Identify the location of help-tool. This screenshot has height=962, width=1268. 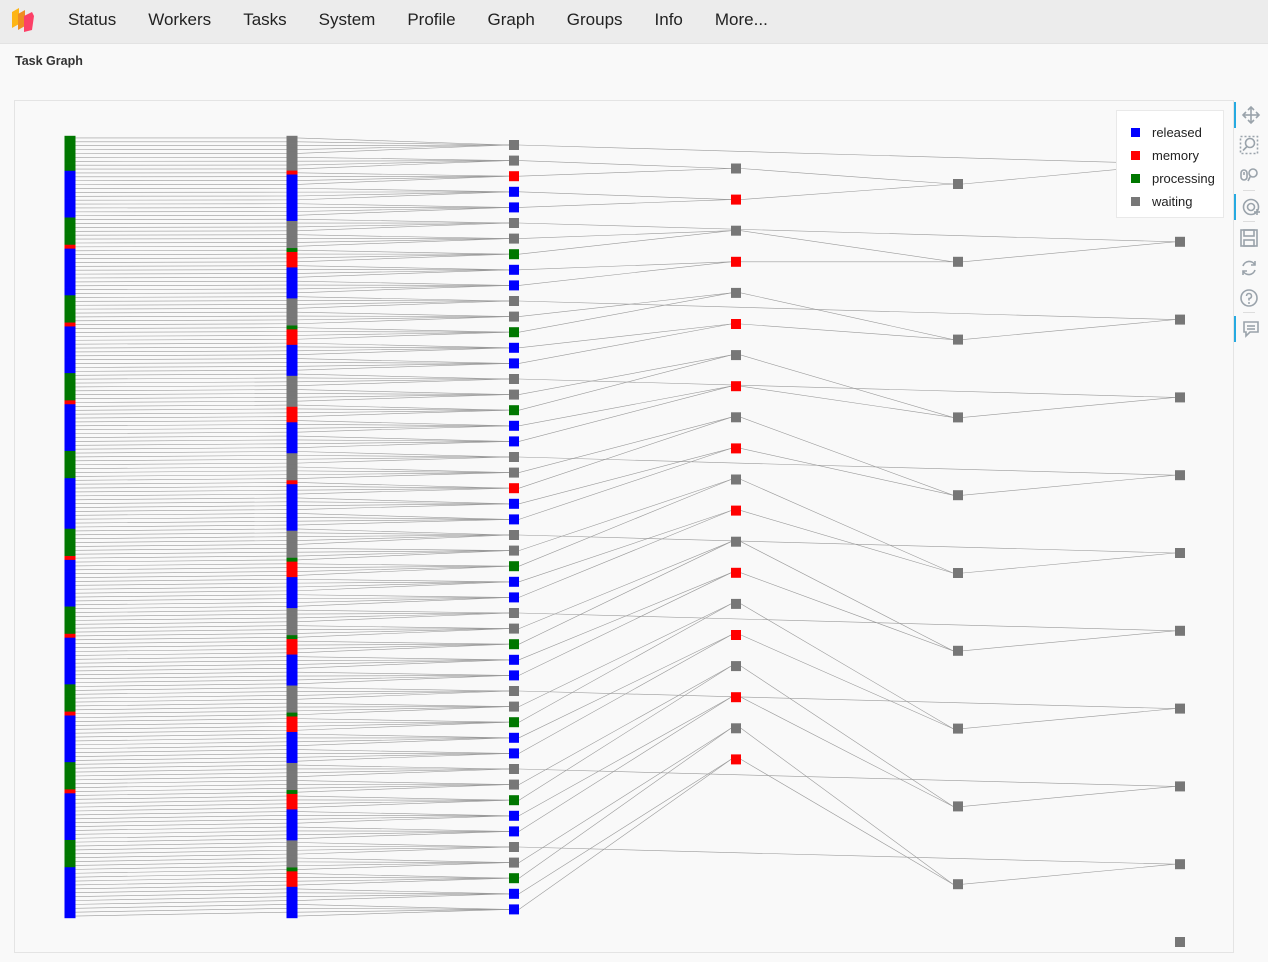
(1249, 298).